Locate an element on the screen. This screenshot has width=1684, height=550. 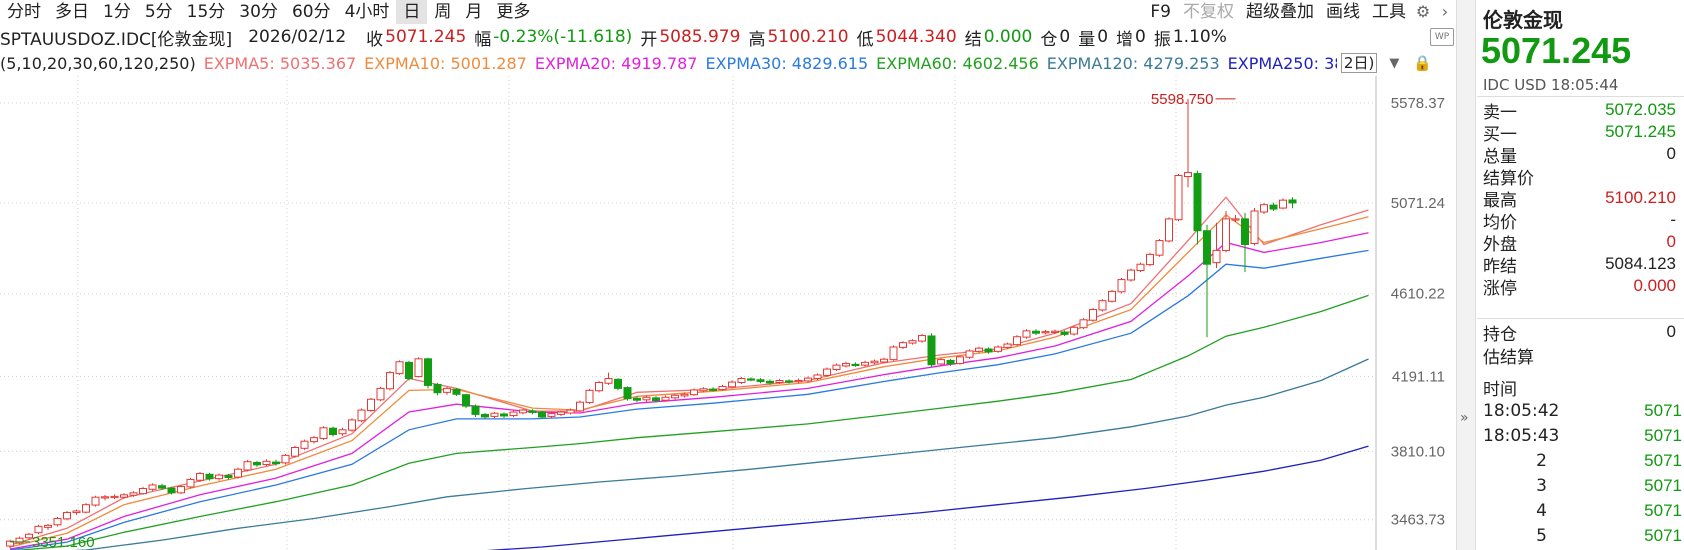
gear-icon: ⚙ is located at coordinates (1423, 11).